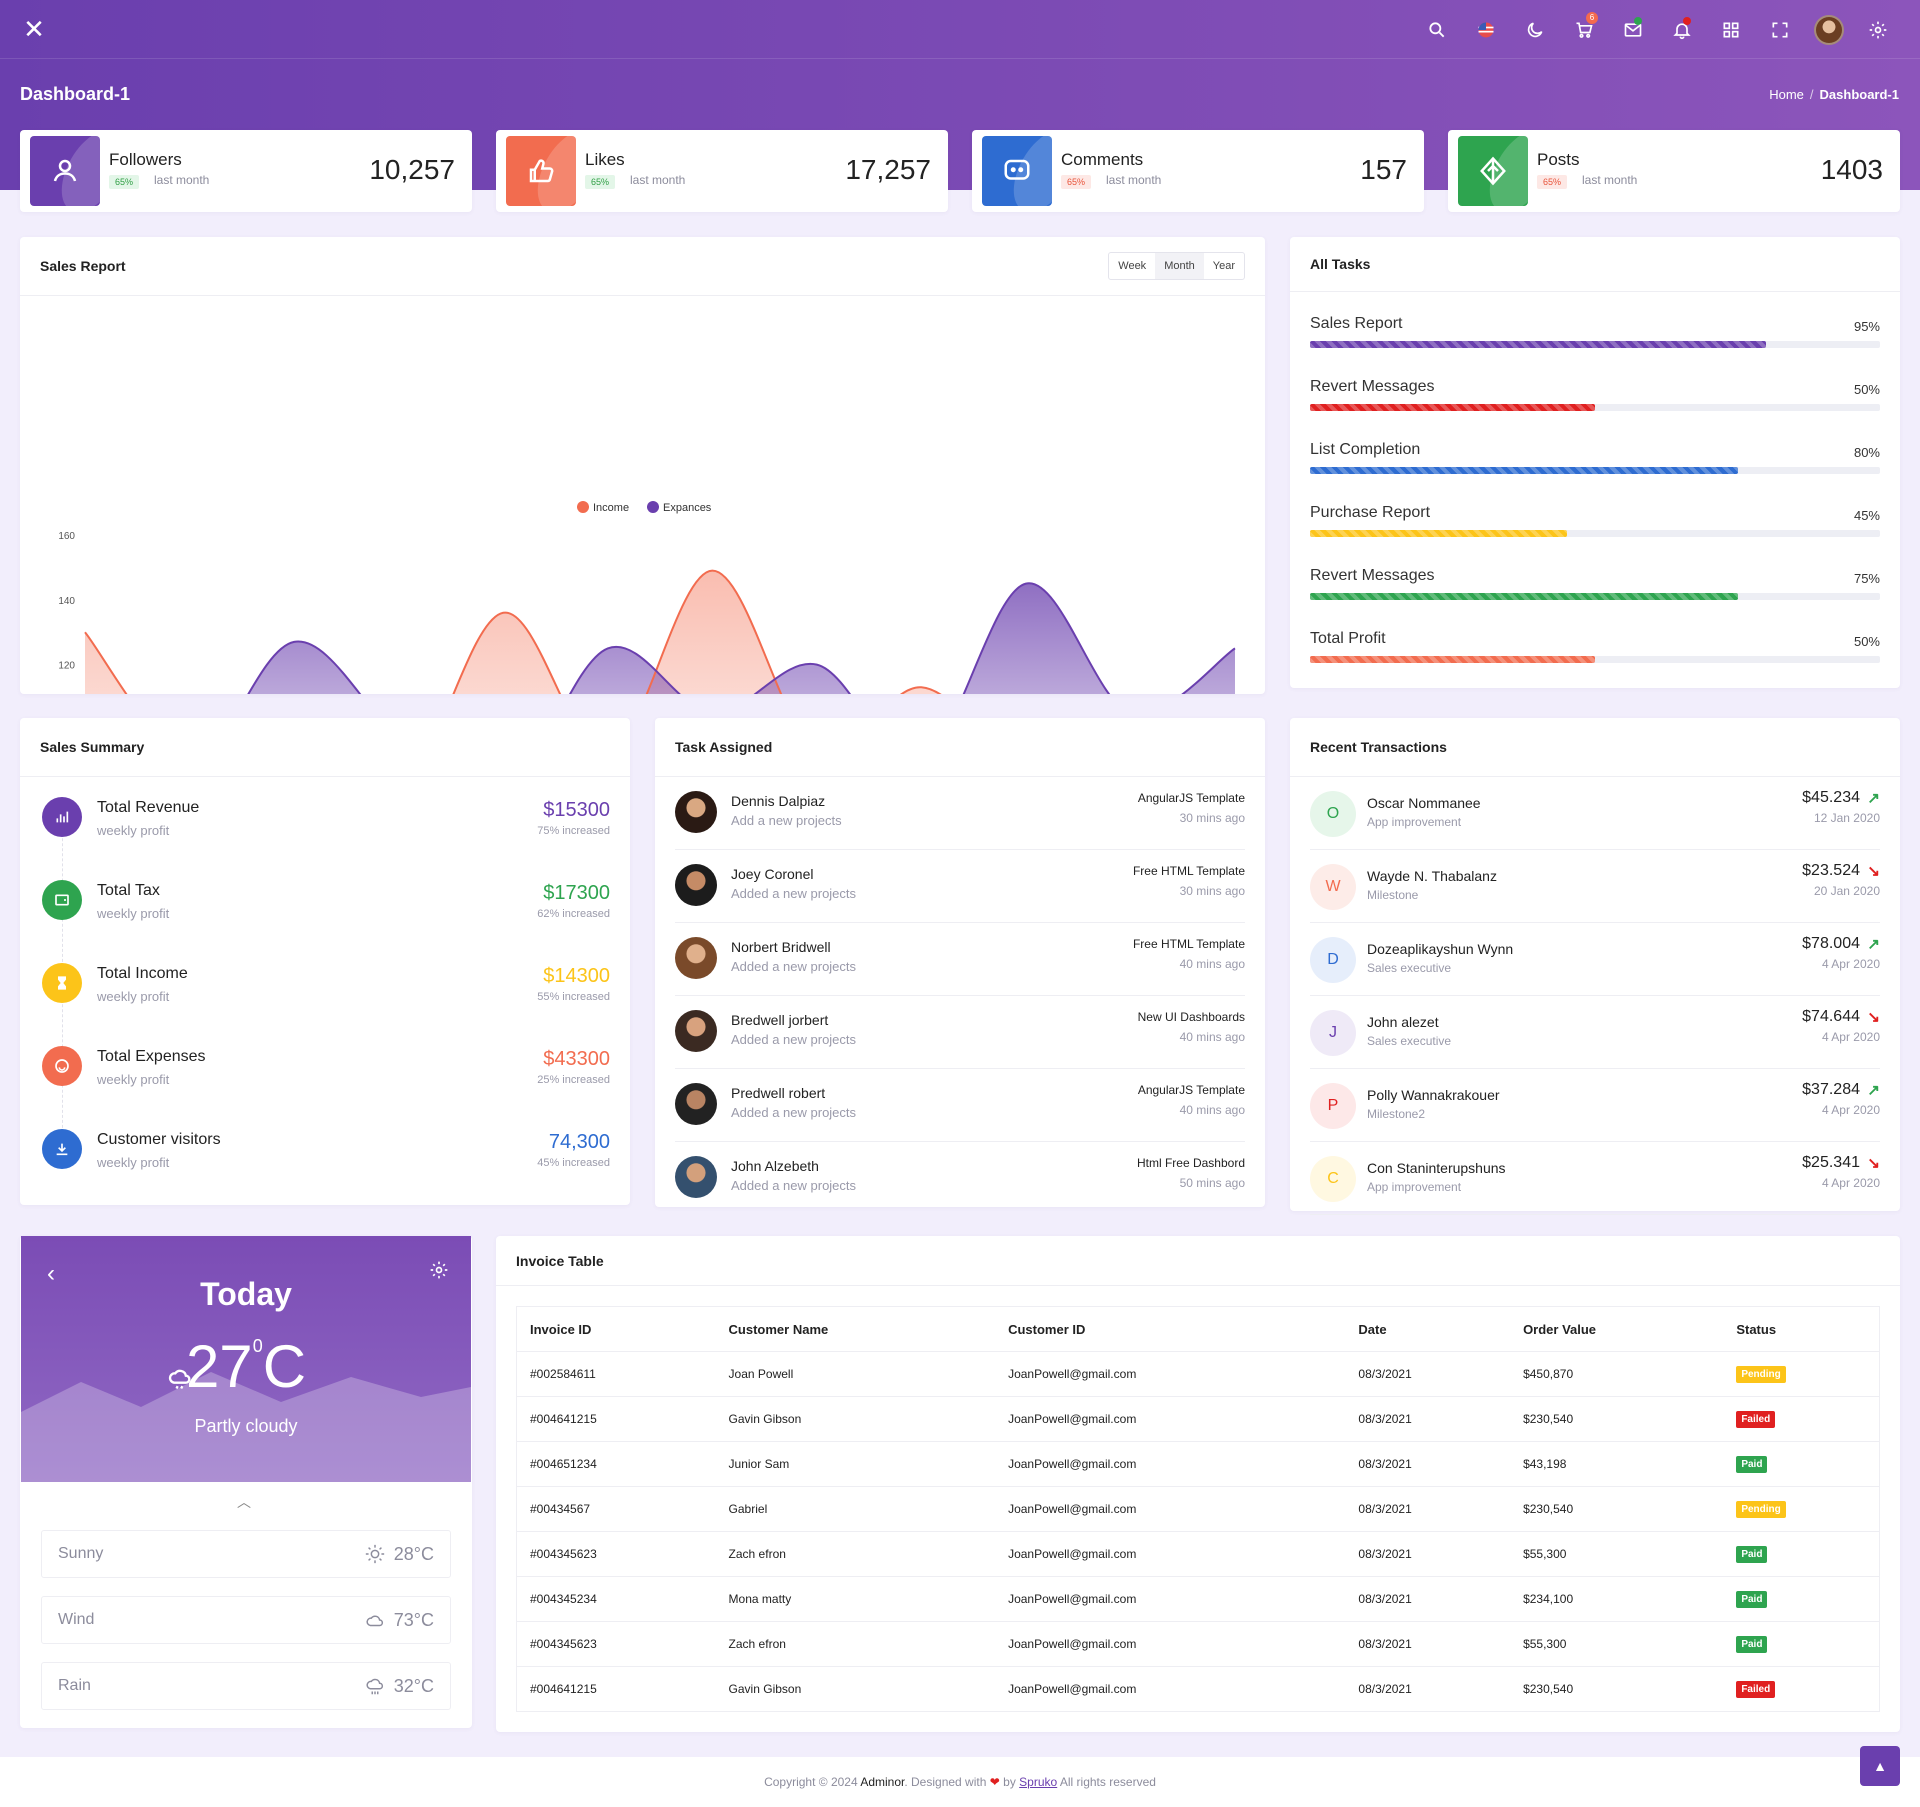 The width and height of the screenshot is (1920, 1807). What do you see at coordinates (1786, 94) in the screenshot?
I see `breadcrumb-home: Home` at bounding box center [1786, 94].